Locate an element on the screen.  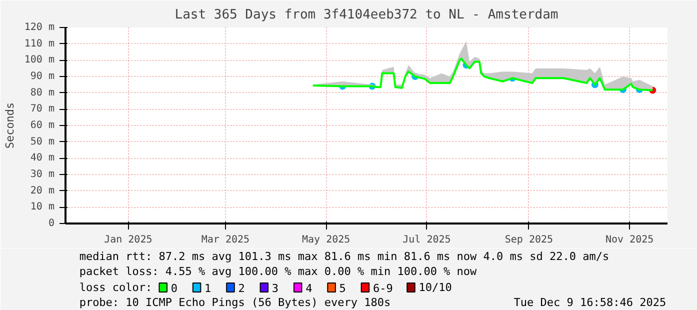
y-tick-label: 120 m is located at coordinates (39, 27).